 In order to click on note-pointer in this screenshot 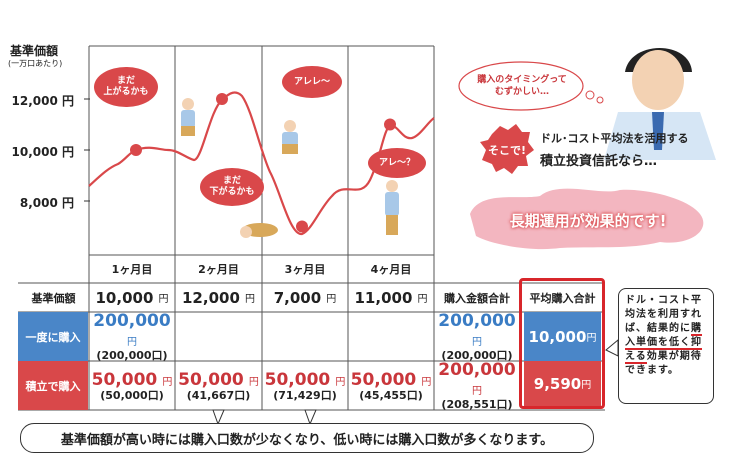, I will do `click(612, 347)`.